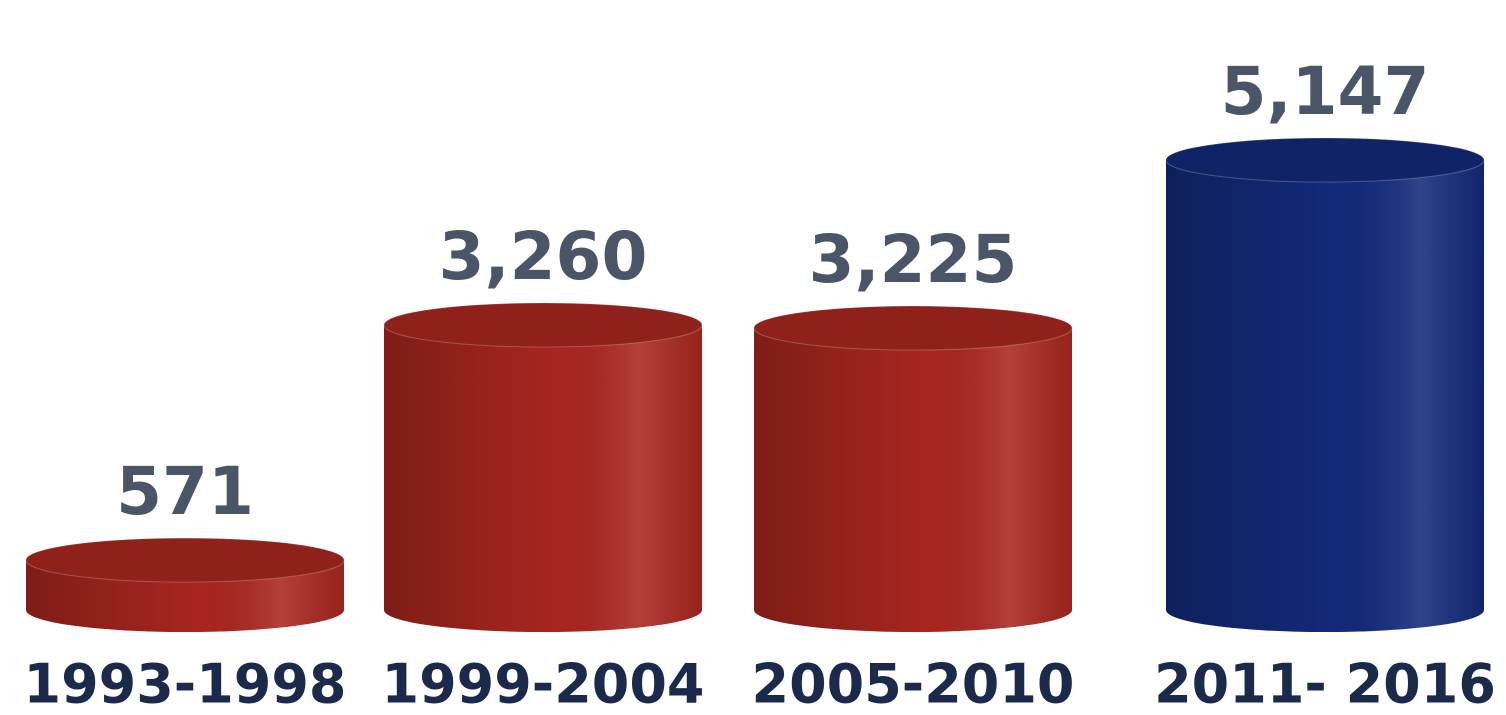 The image size is (1506, 715). I want to click on value-label: 571, so click(185, 491).